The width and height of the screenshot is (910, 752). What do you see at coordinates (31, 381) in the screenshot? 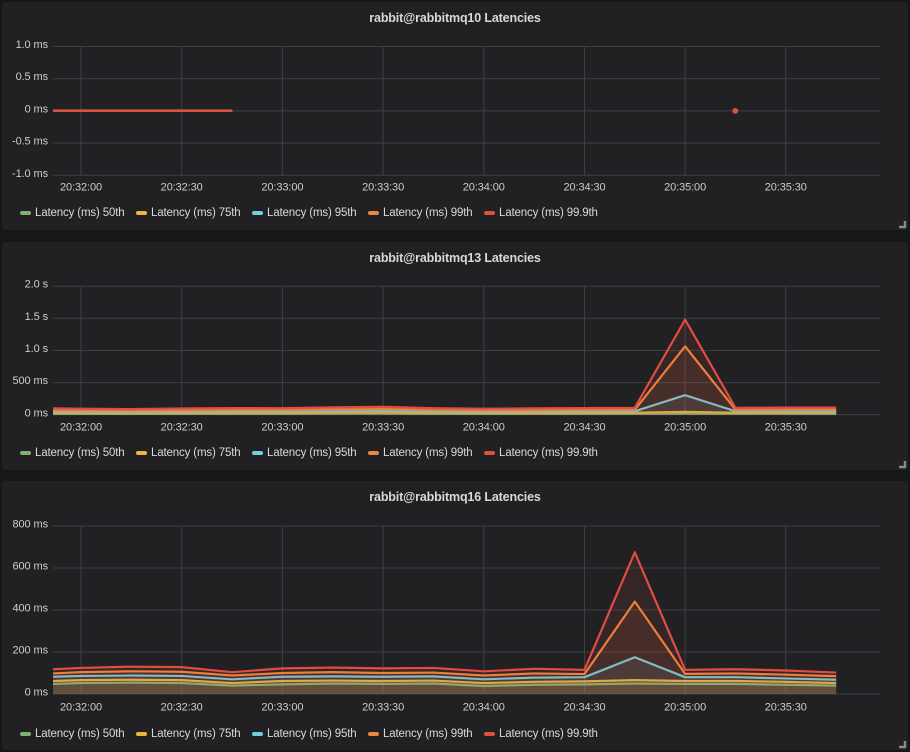
I see `svg-text: 500 ms` at bounding box center [31, 381].